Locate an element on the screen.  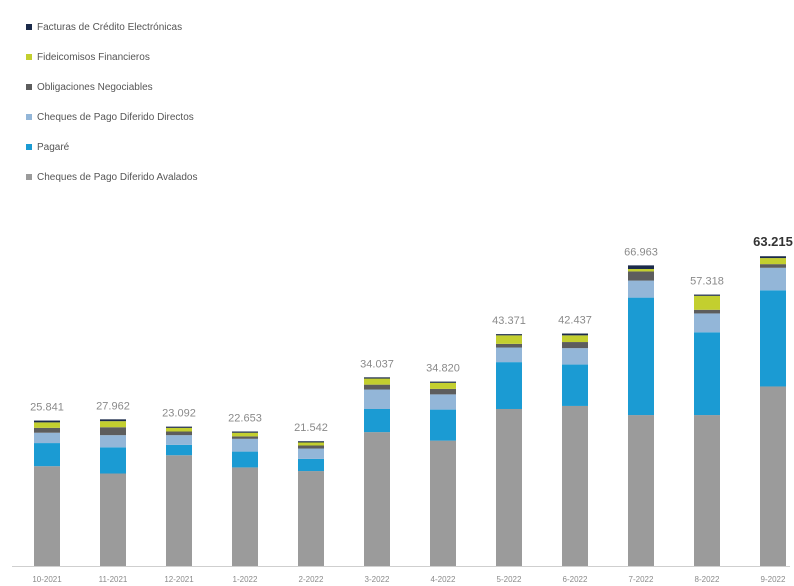
x-tick-label-3-2022: 3-2022 is located at coordinates (377, 579).